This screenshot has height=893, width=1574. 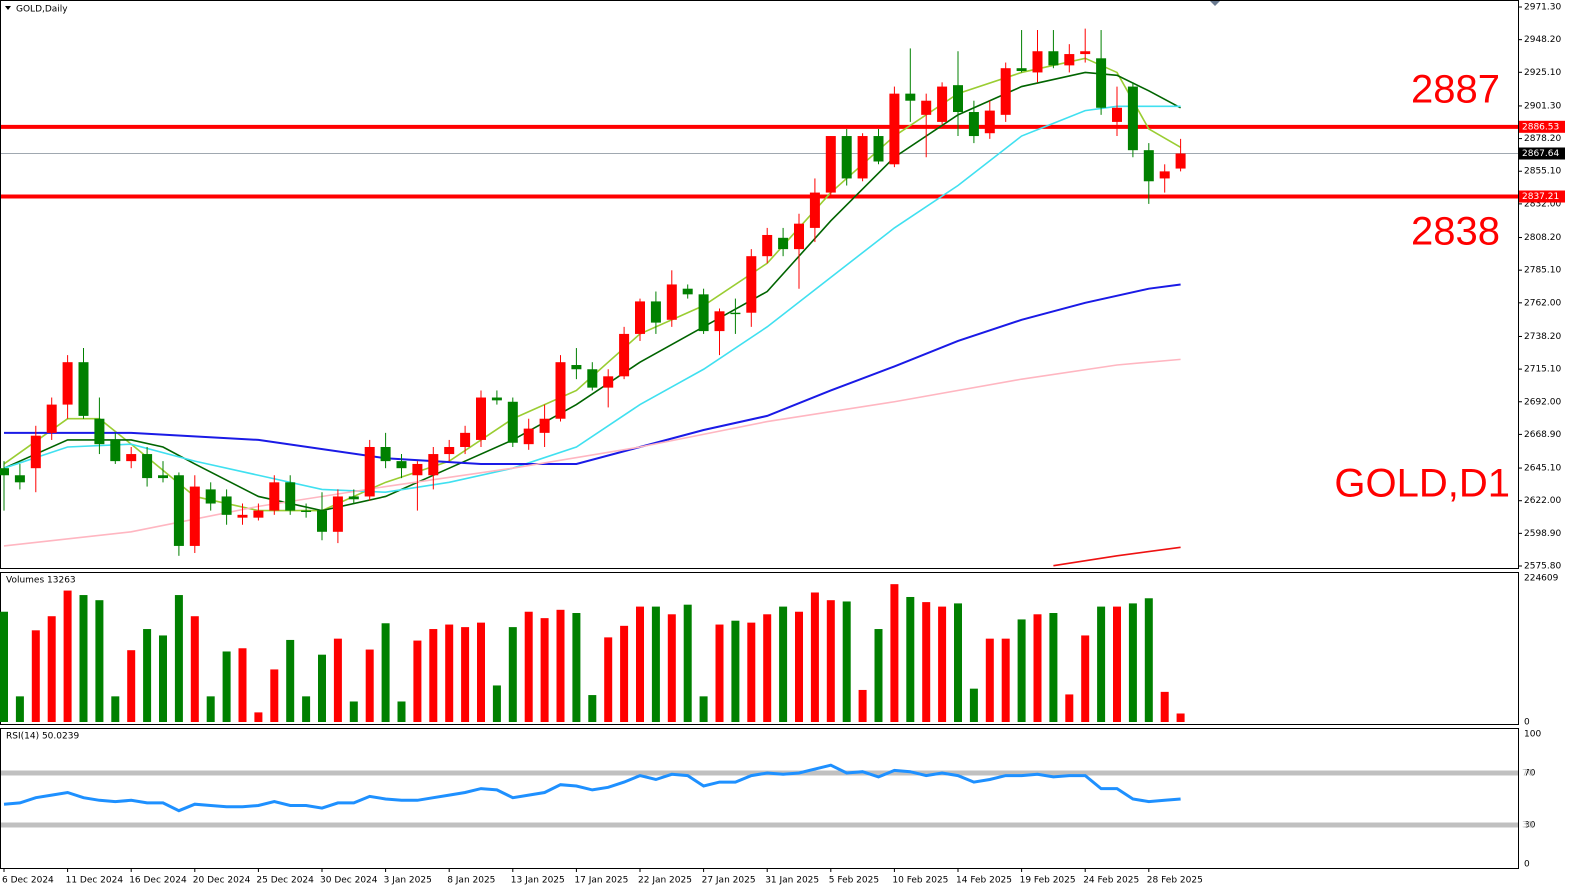 I want to click on rsi-level-label: 70, so click(x=1528, y=774).